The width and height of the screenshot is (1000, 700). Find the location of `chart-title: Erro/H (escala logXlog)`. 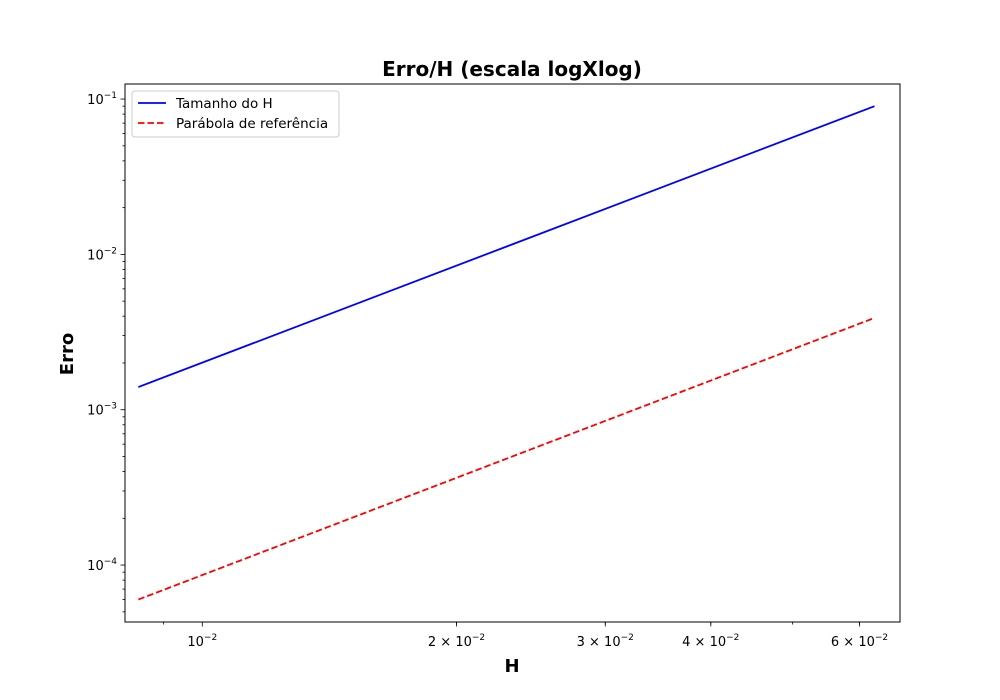

chart-title: Erro/H (escala logXlog) is located at coordinates (512, 69).